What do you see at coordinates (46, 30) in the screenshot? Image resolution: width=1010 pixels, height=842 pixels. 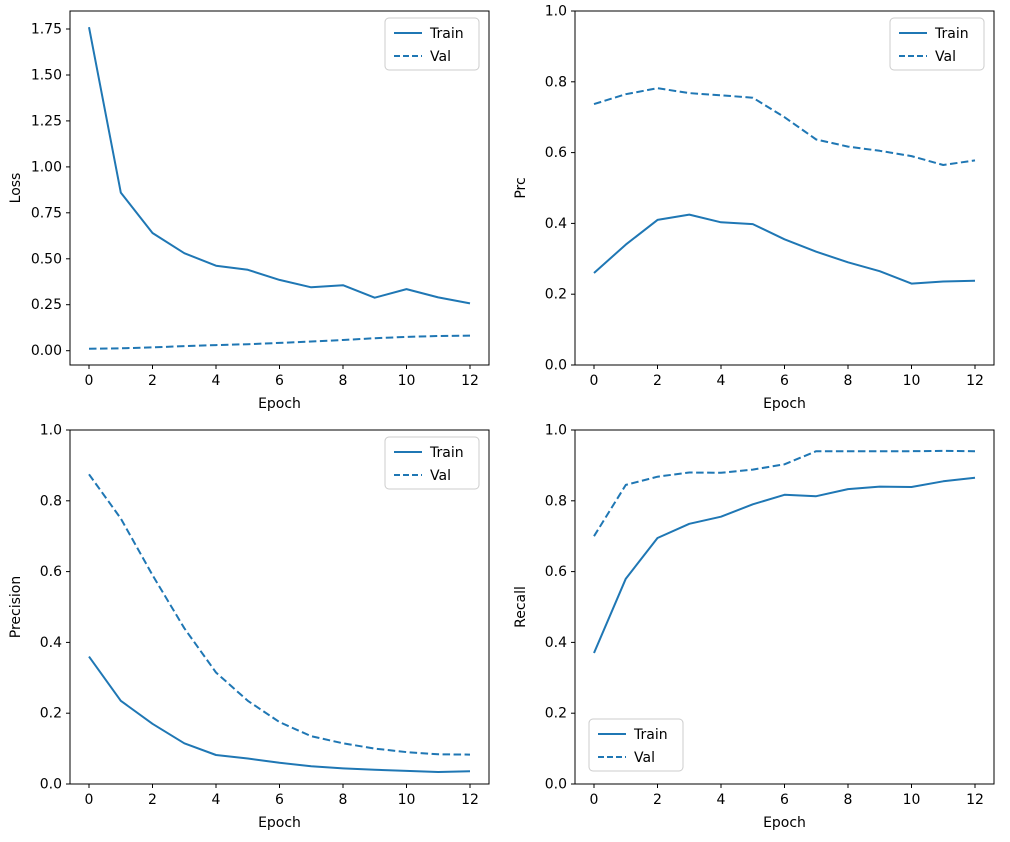 I see `y-tick-label: 1.75` at bounding box center [46, 30].